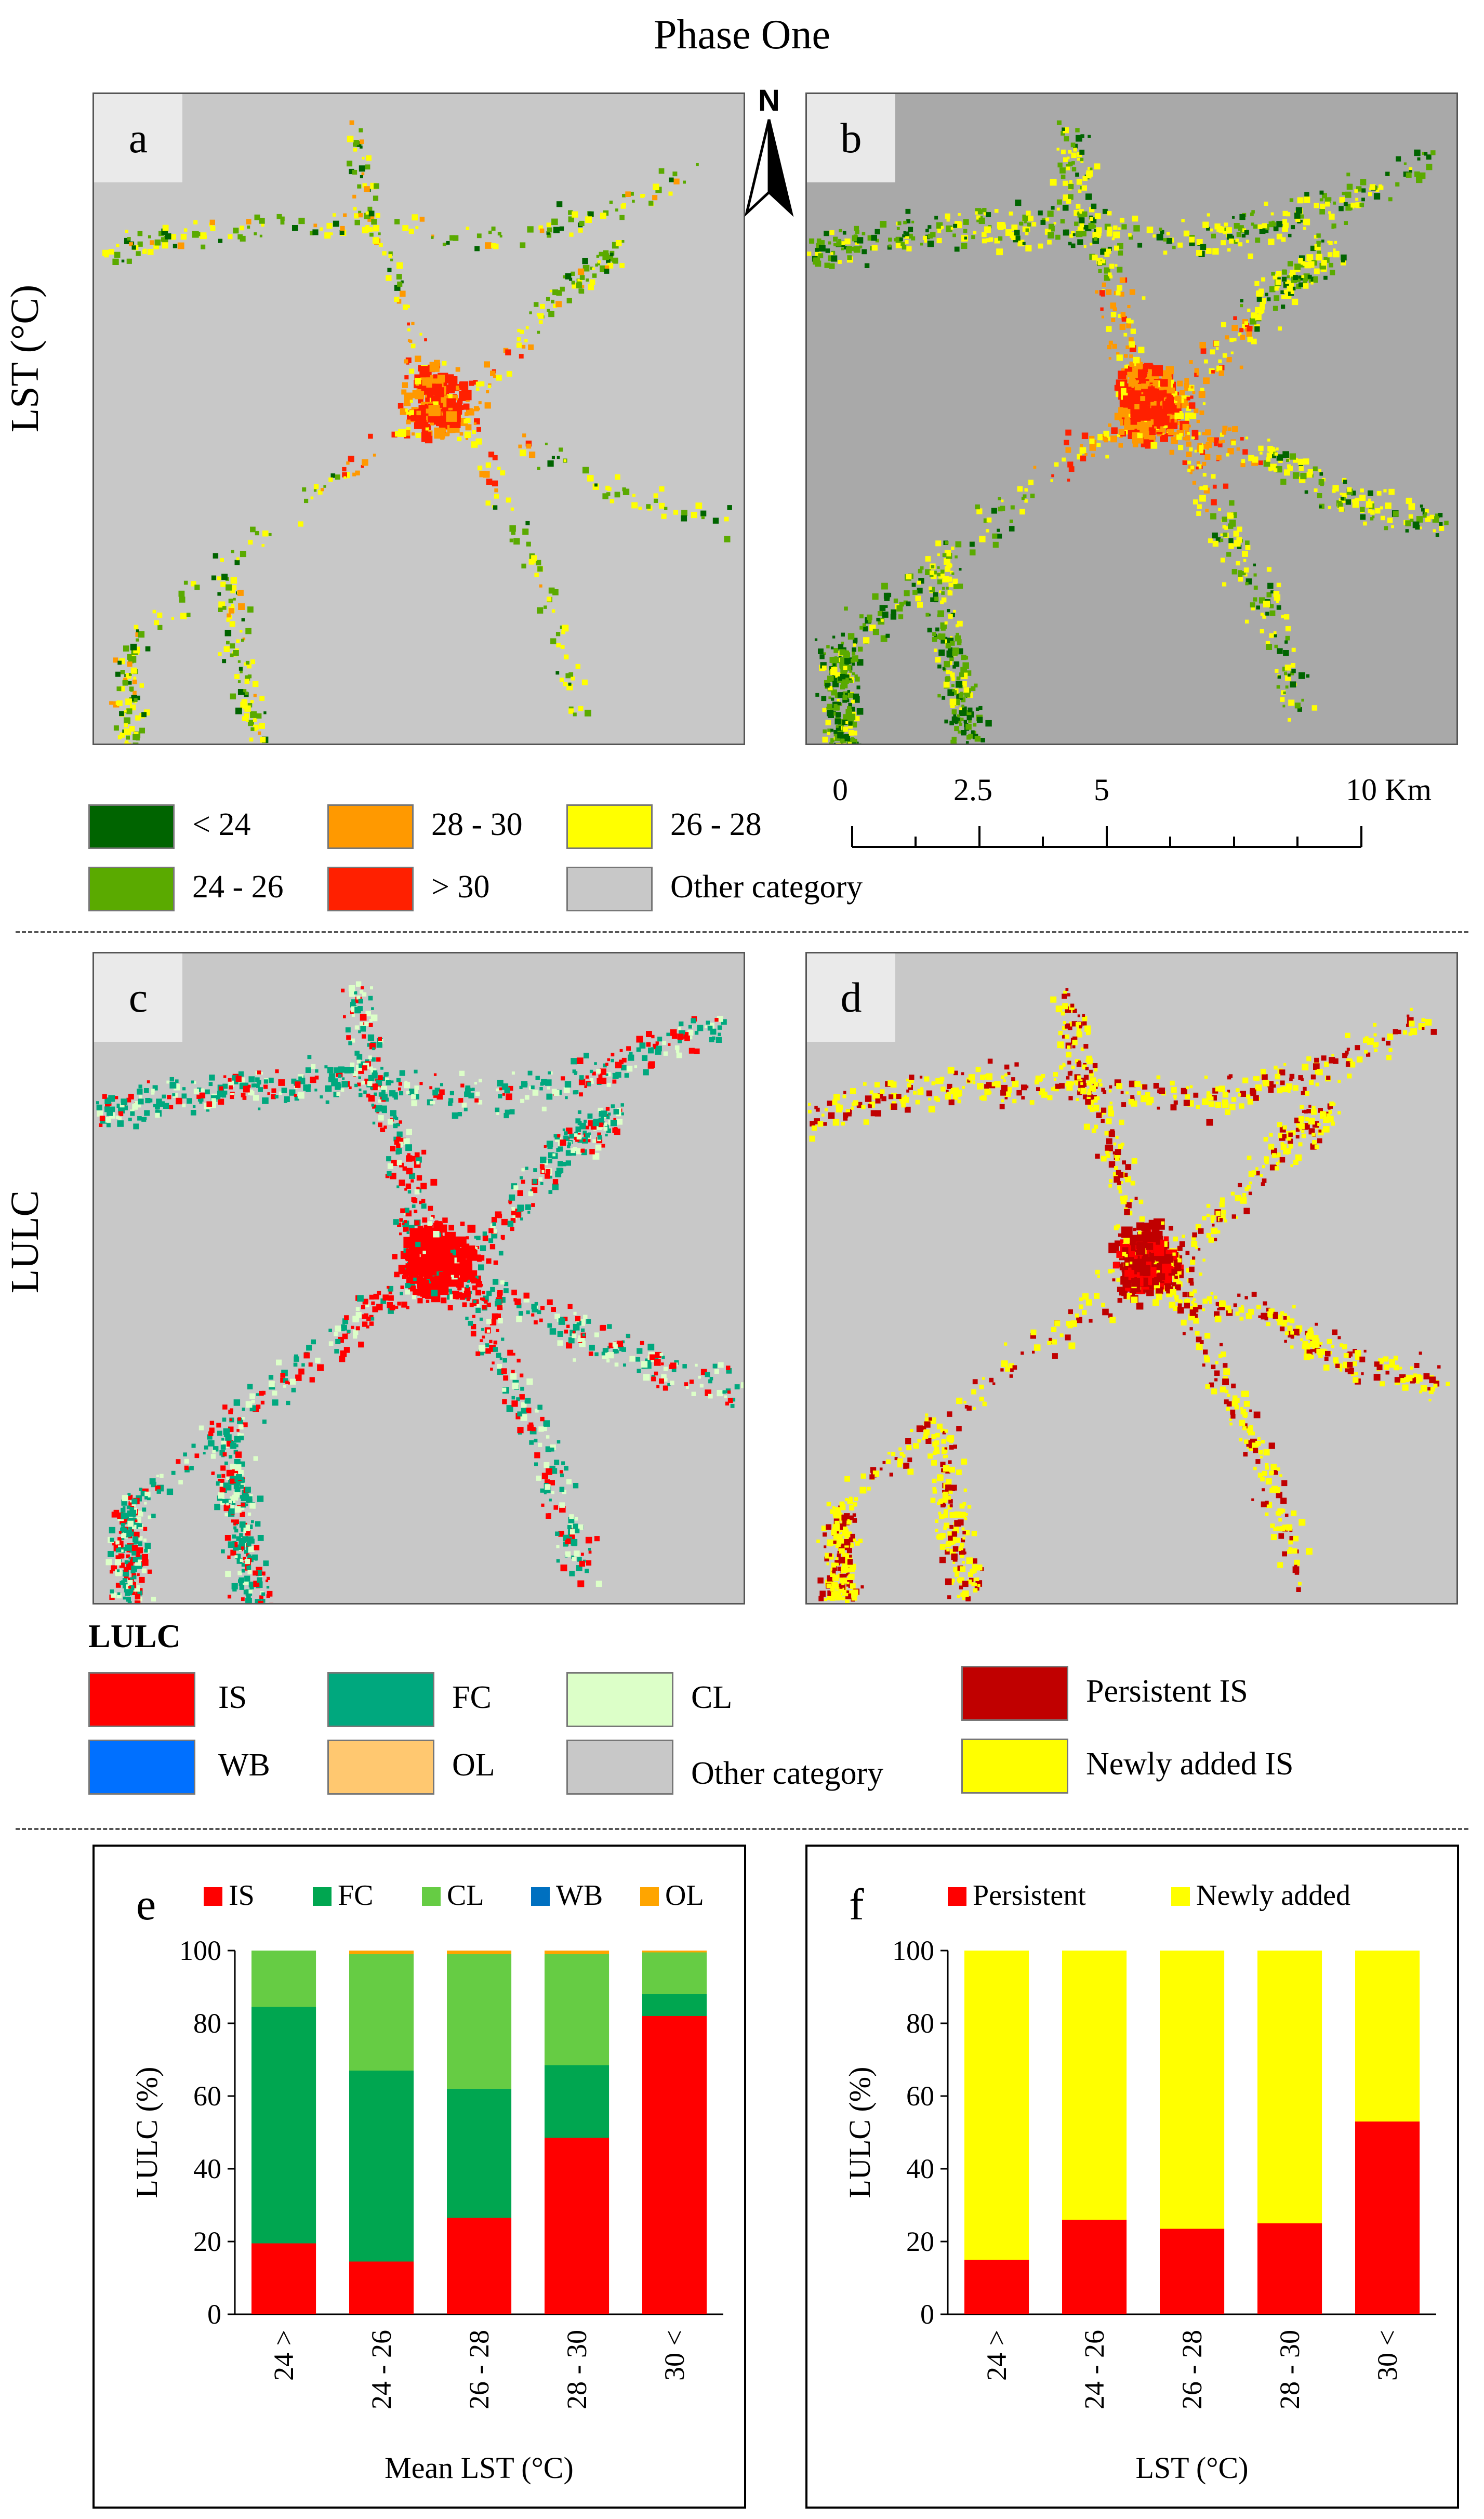 The width and height of the screenshot is (1484, 2519). What do you see at coordinates (787, 1773) in the screenshot?
I see `legend-label-lulc-other: Other category` at bounding box center [787, 1773].